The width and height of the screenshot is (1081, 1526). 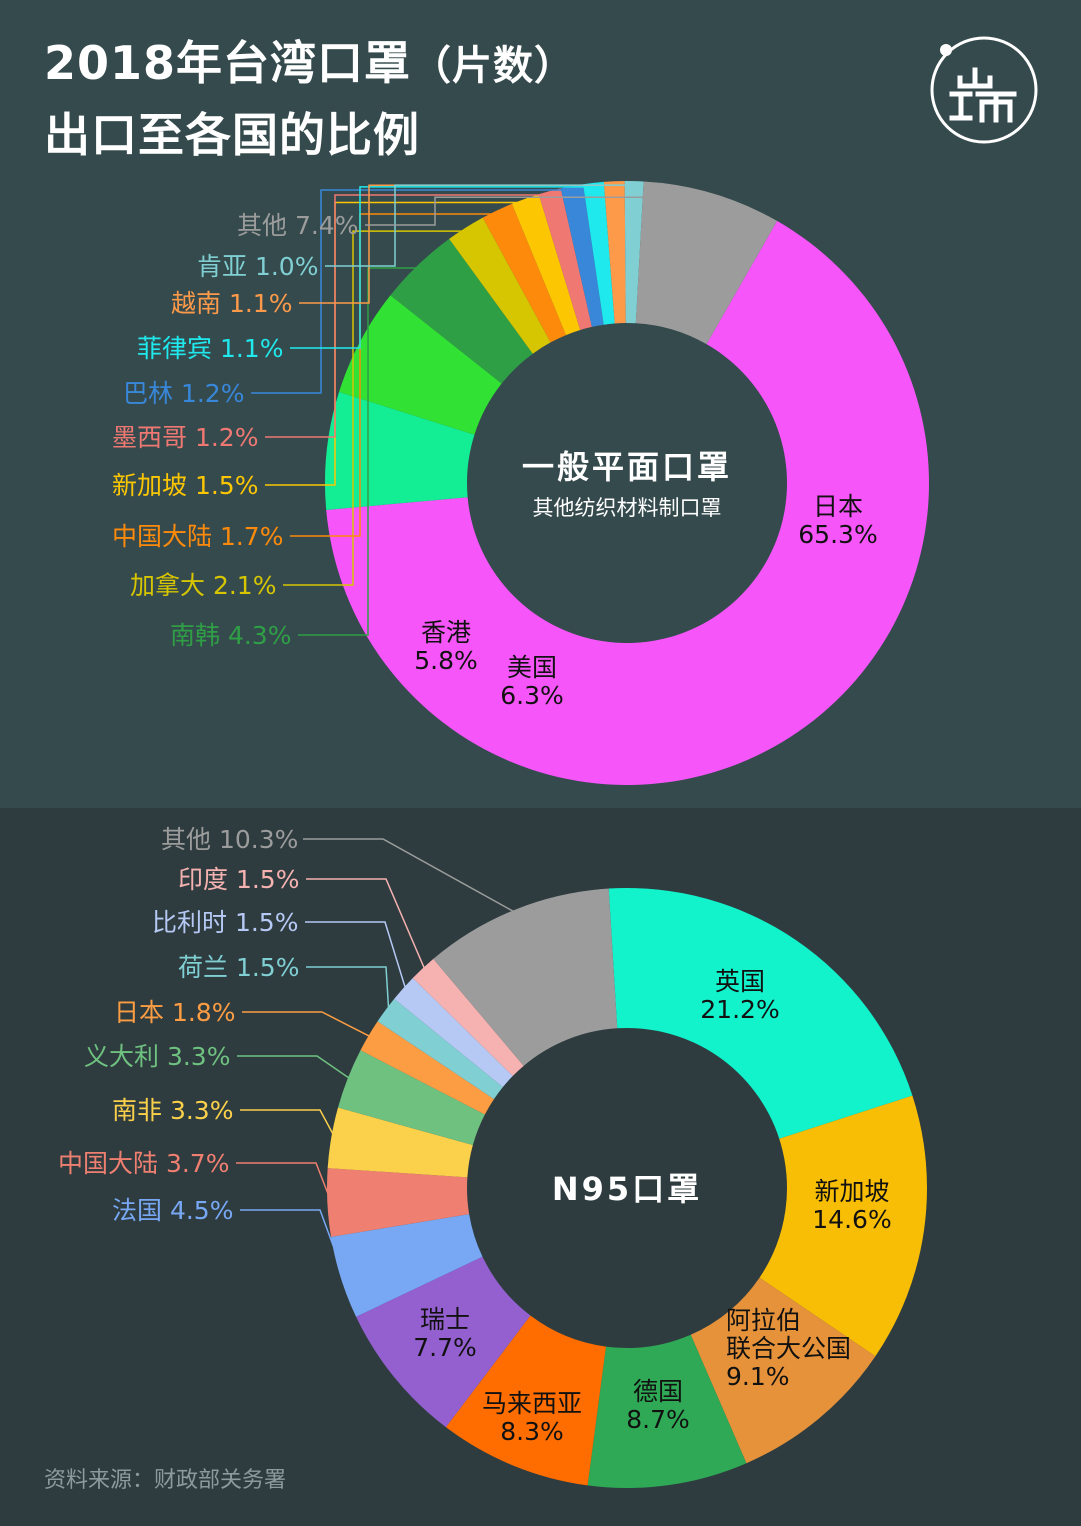 What do you see at coordinates (788, 1348) in the screenshot?
I see `slice-label-阿拉伯联合大公国: 阿拉伯联合大公国 9.1%` at bounding box center [788, 1348].